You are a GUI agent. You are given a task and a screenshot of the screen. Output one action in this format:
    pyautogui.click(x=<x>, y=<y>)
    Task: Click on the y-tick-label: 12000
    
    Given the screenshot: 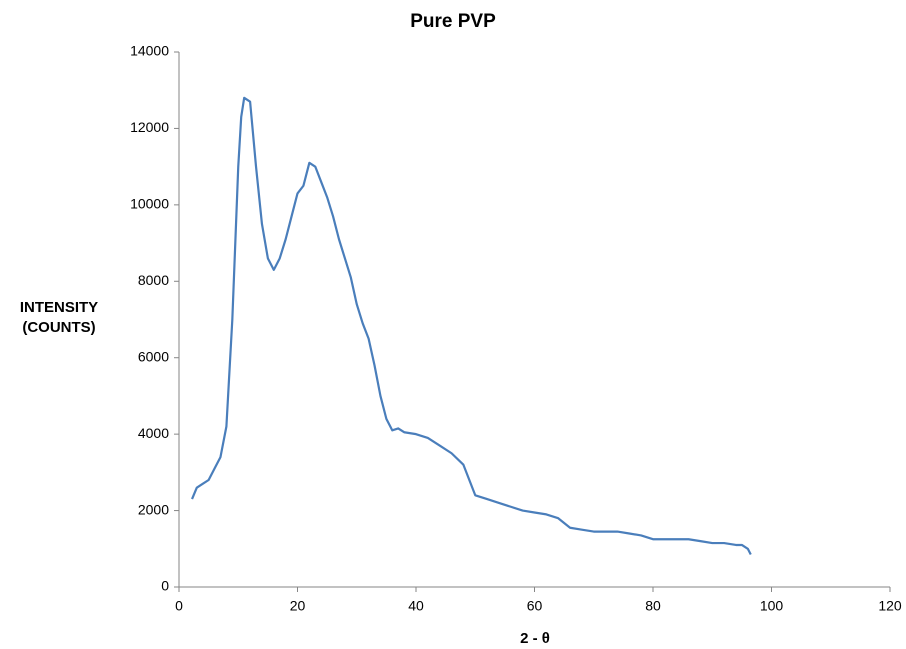 What is the action you would take?
    pyautogui.click(x=149, y=127)
    